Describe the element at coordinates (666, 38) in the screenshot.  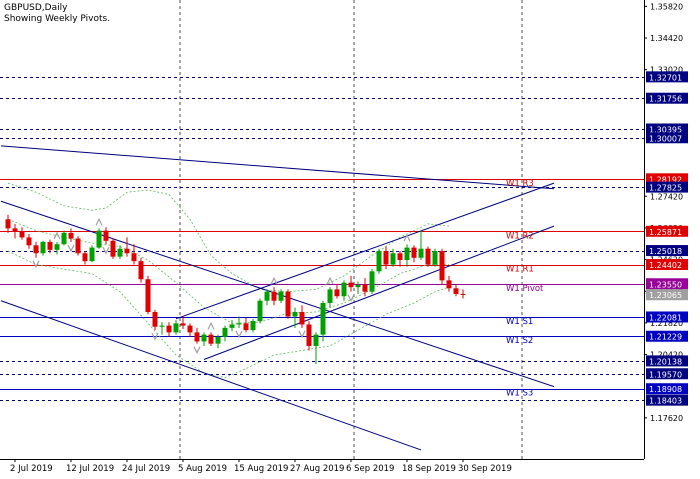
I see `price-tick-label: 1.34420` at that location.